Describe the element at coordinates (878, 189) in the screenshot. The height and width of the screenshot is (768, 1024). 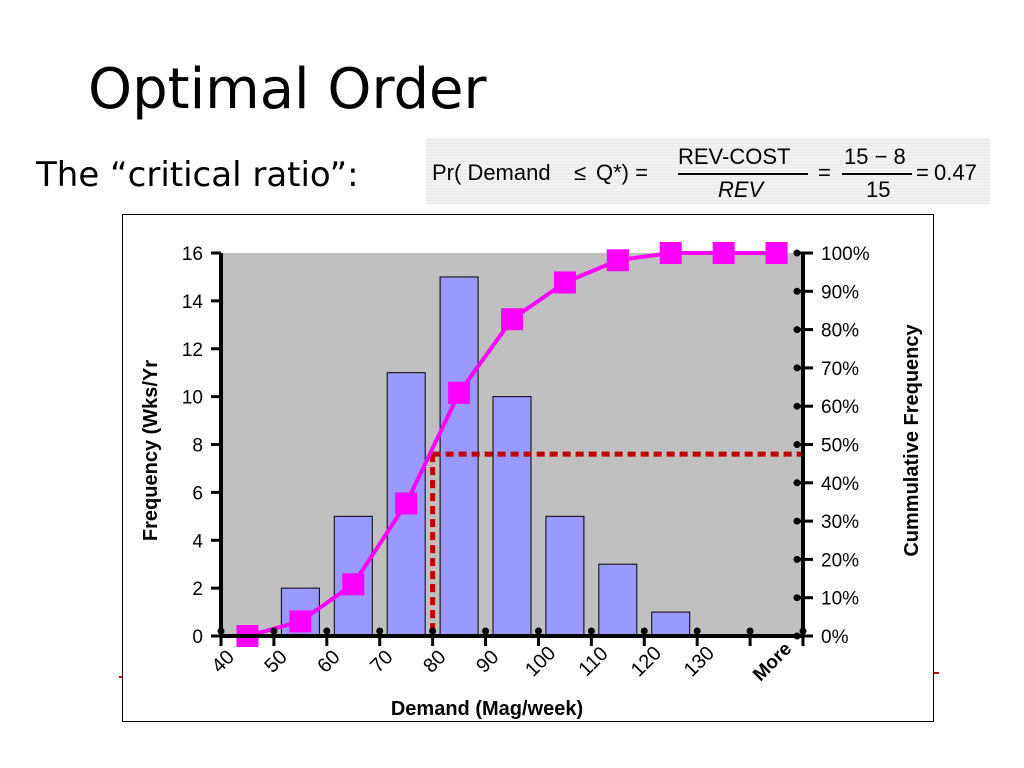
I see `formula-denominator2: 15` at that location.